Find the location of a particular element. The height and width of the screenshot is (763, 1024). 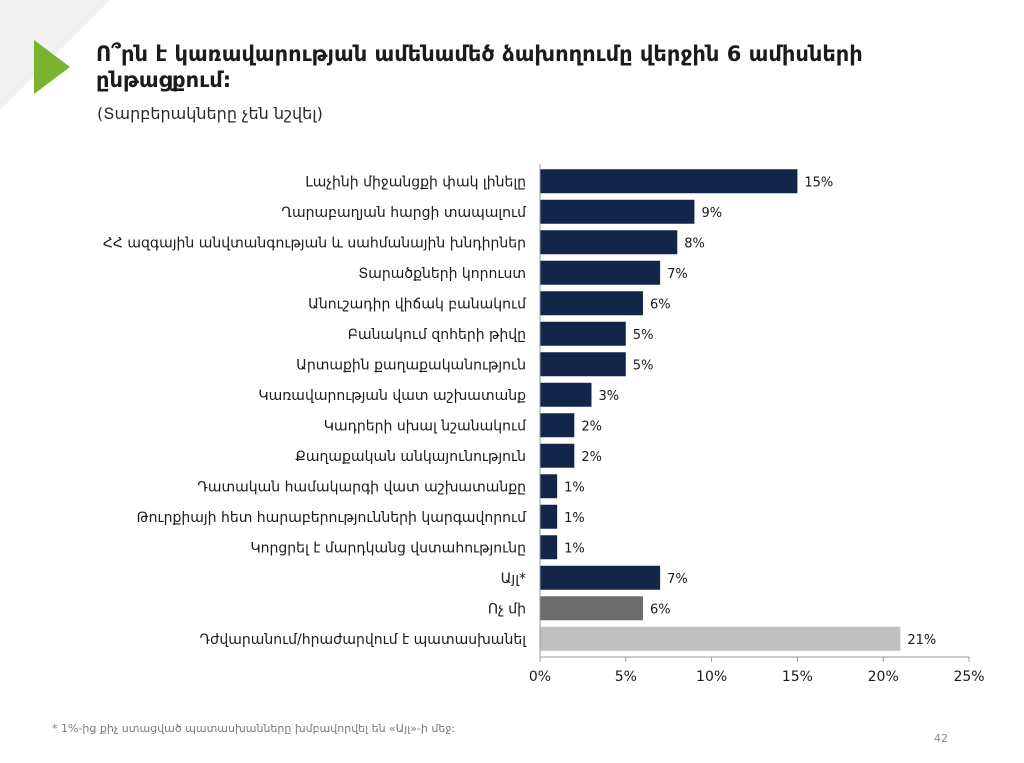

x-tick-label: 5% is located at coordinates (626, 677).